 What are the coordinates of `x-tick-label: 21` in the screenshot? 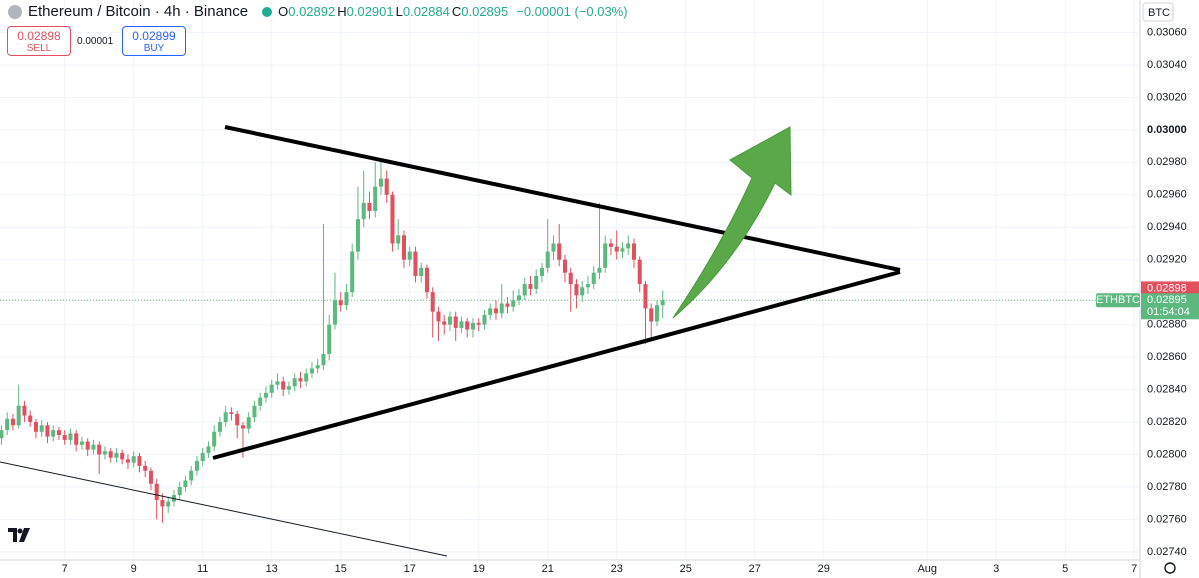 It's located at (548, 569).